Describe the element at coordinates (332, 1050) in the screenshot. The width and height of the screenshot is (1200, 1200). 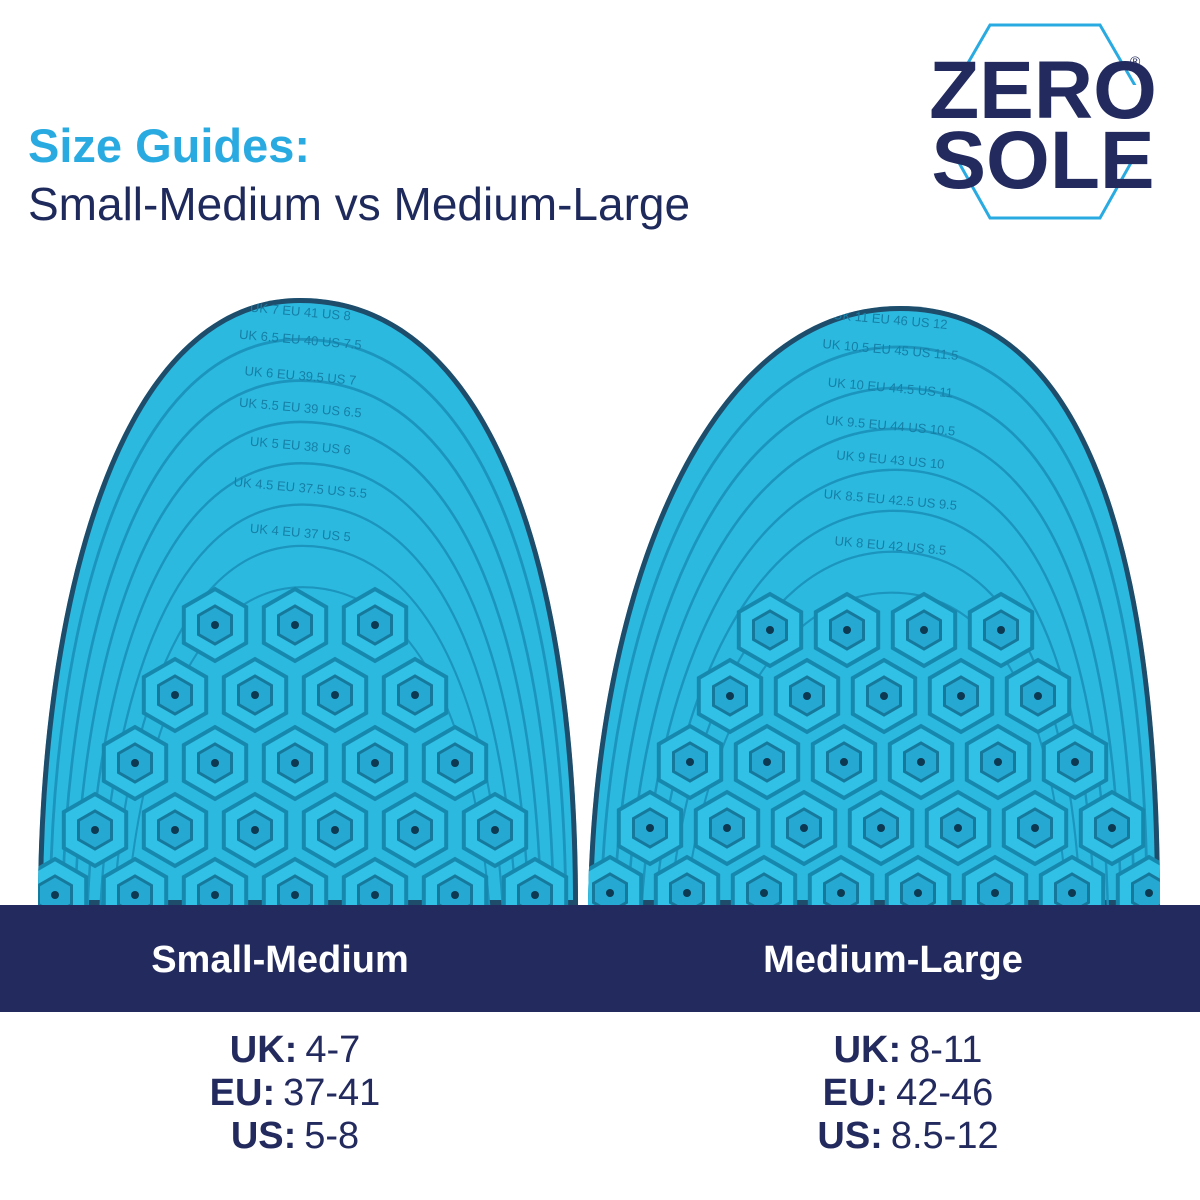
I see `size-value: 4-7` at that location.